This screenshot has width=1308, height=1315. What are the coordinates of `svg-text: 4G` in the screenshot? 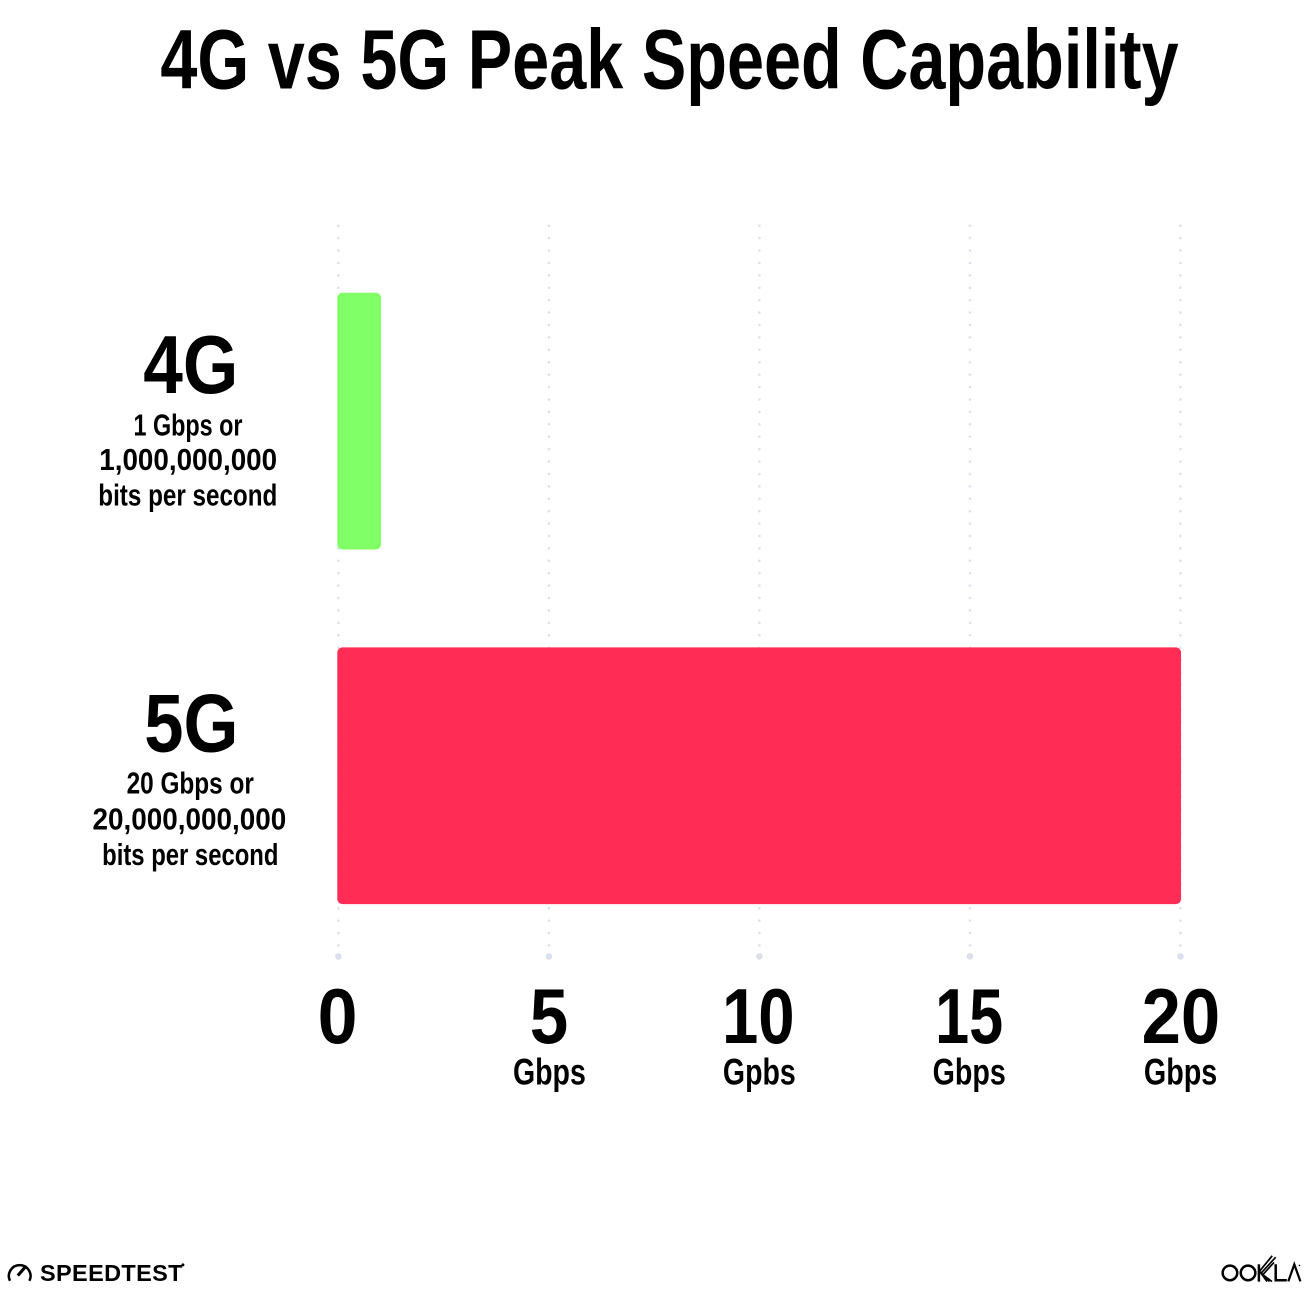 It's located at (190, 364).